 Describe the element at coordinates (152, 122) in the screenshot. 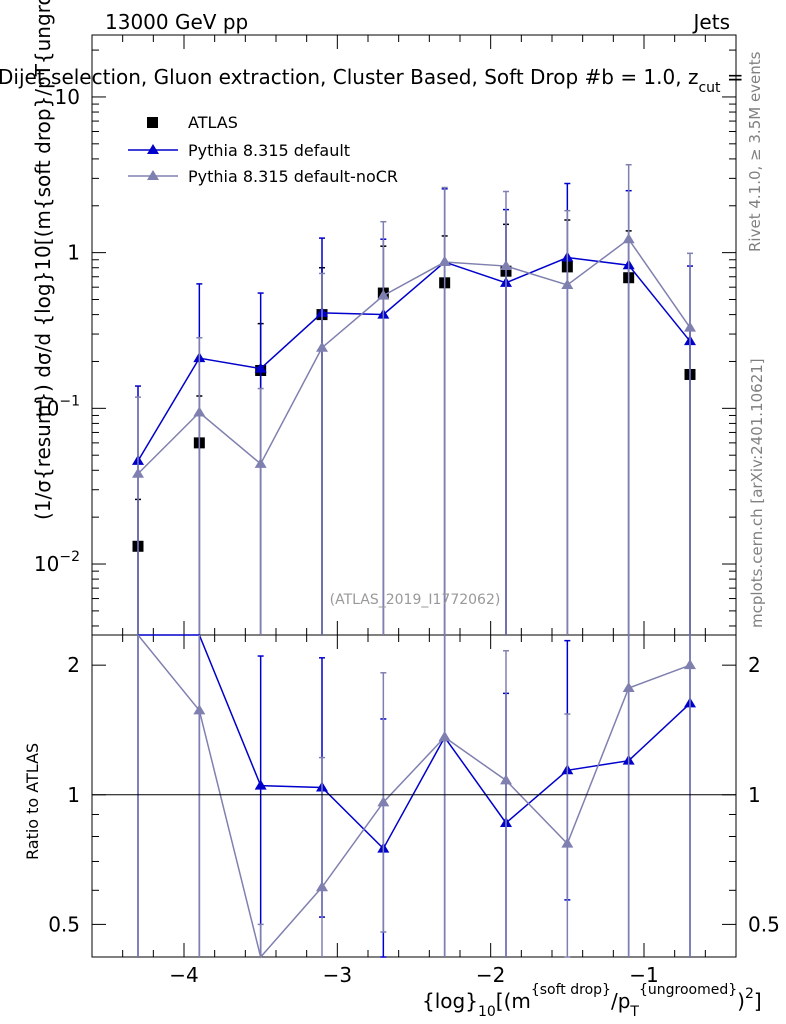

I see `legend-atlas-marker` at that location.